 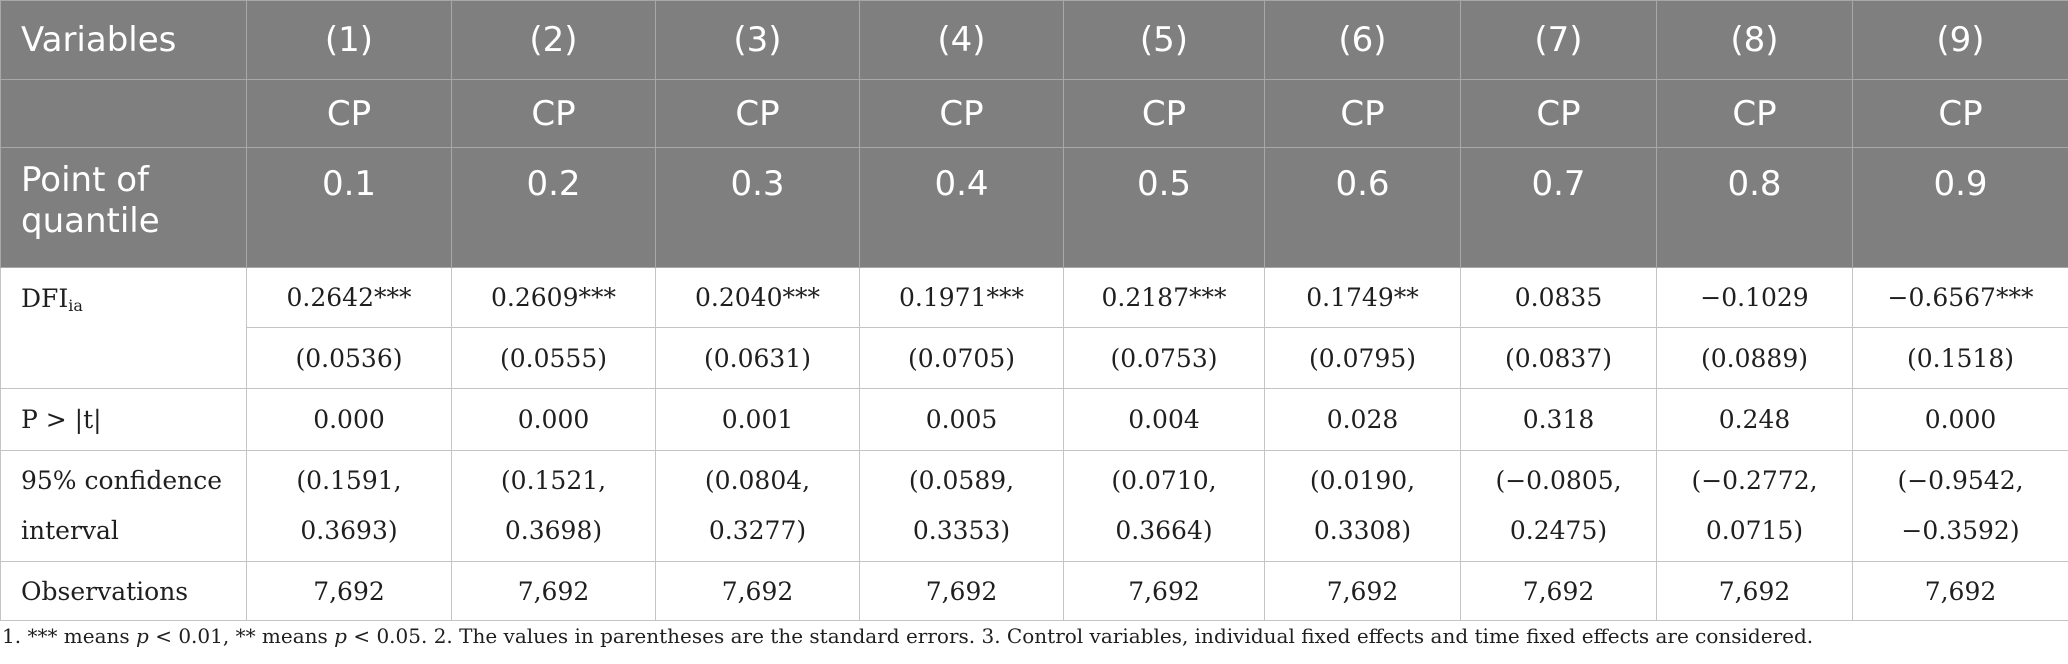 What do you see at coordinates (1960, 40) in the screenshot?
I see `column-number: (9)` at bounding box center [1960, 40].